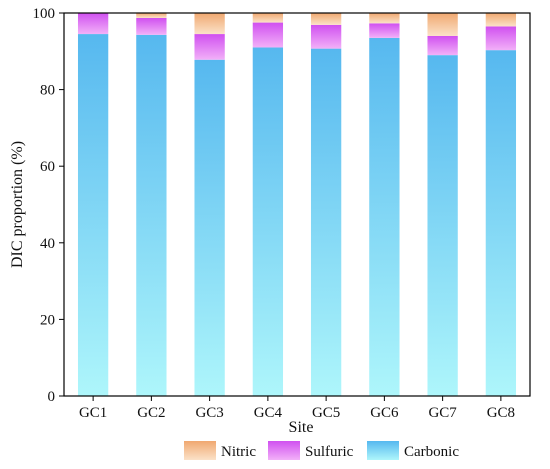 Image resolution: width=550 pixels, height=469 pixels. What do you see at coordinates (209, 47) in the screenshot?
I see `bar-sulfuric-gc3` at bounding box center [209, 47].